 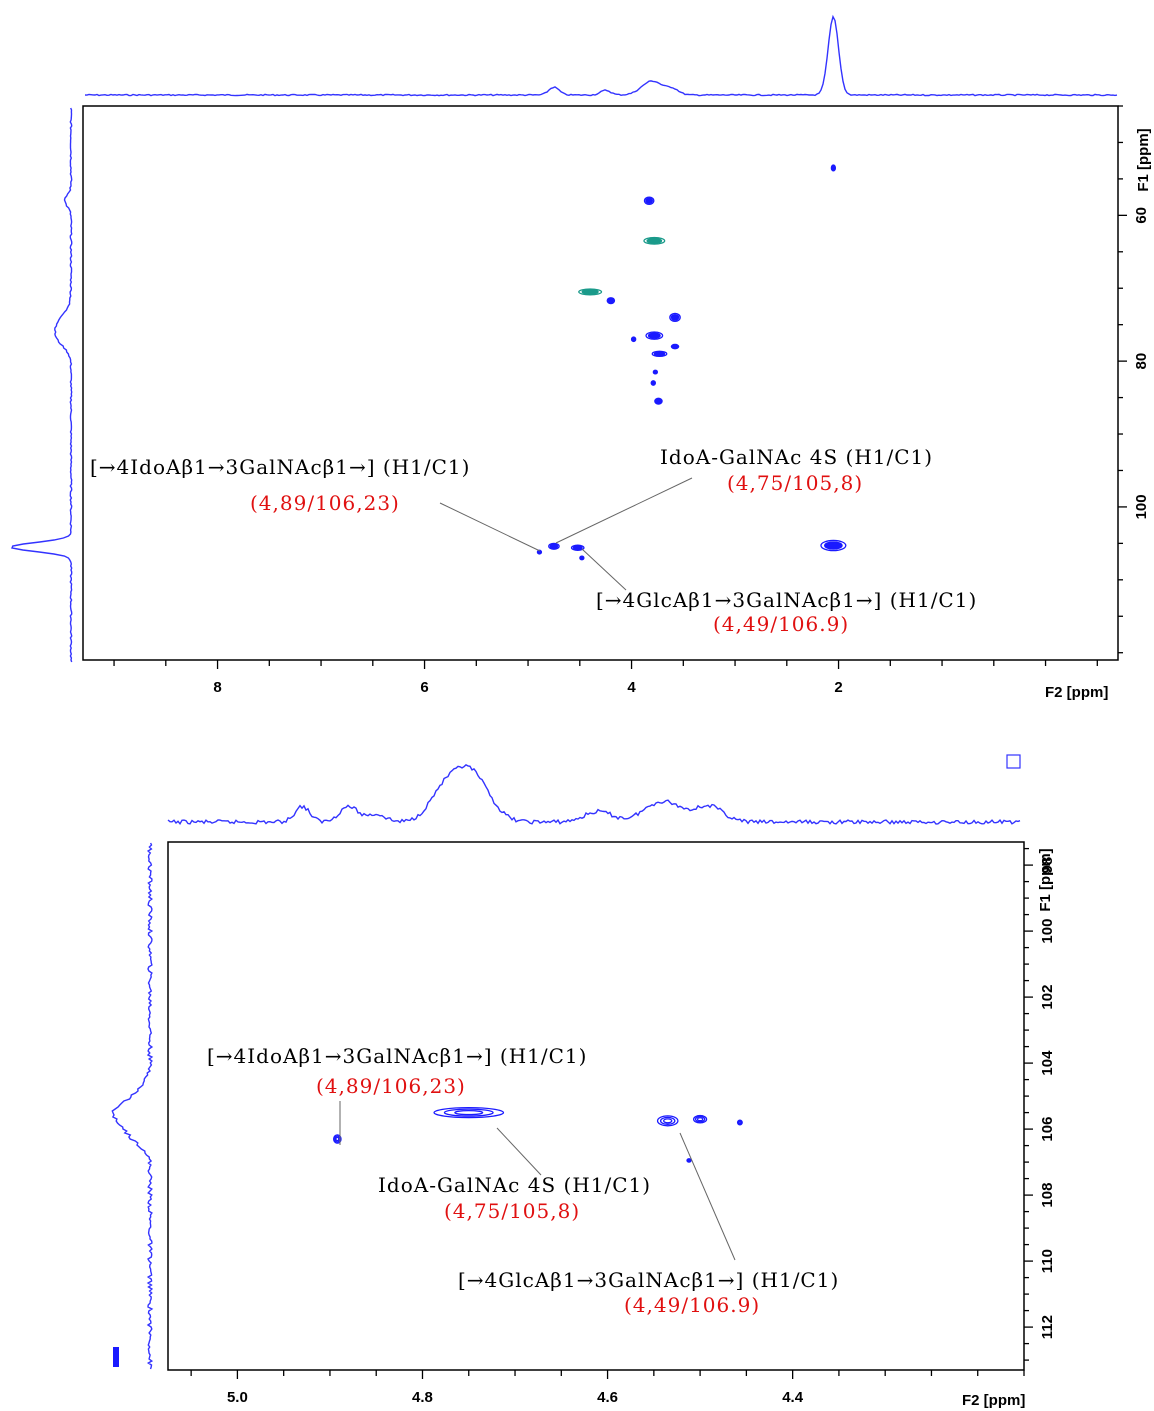 What do you see at coordinates (1047, 1063) in the screenshot?
I see `y-tick-label: 104` at bounding box center [1047, 1063].